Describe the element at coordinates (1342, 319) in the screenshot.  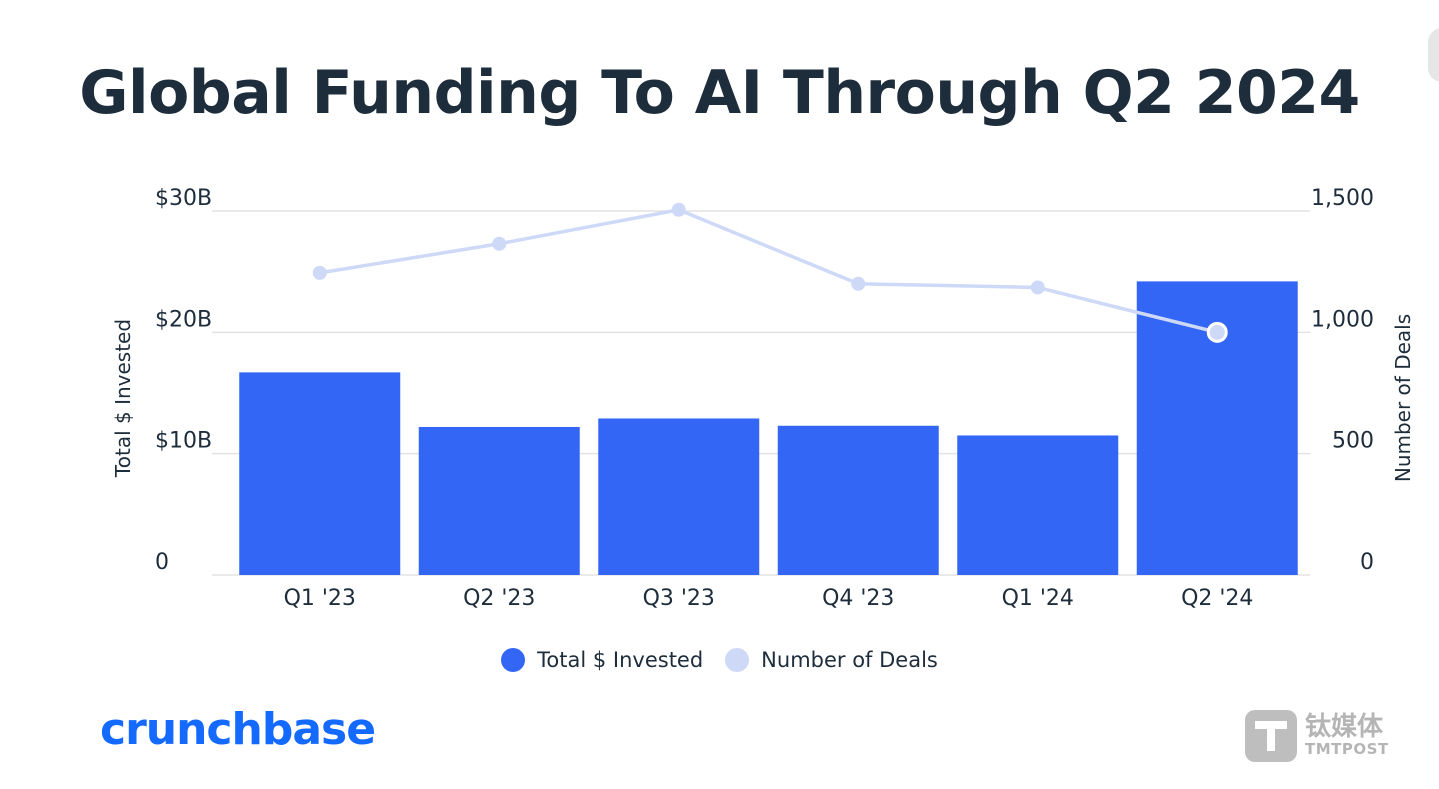
I see `y2-tick-label: 1,000` at that location.